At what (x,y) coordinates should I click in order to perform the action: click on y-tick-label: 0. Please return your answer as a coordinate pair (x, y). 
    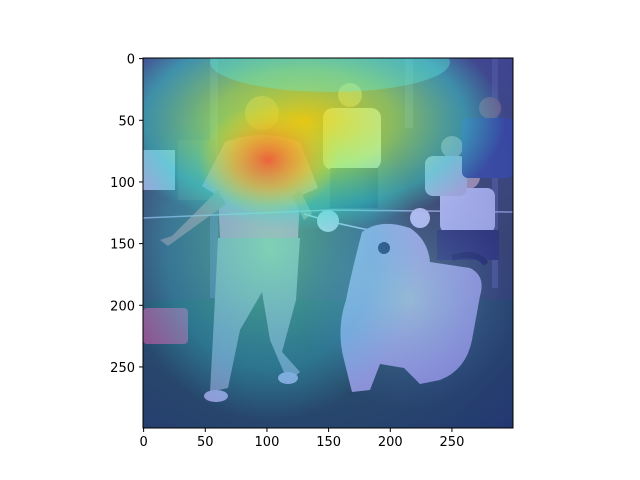
    Looking at the image, I should click on (131, 60).